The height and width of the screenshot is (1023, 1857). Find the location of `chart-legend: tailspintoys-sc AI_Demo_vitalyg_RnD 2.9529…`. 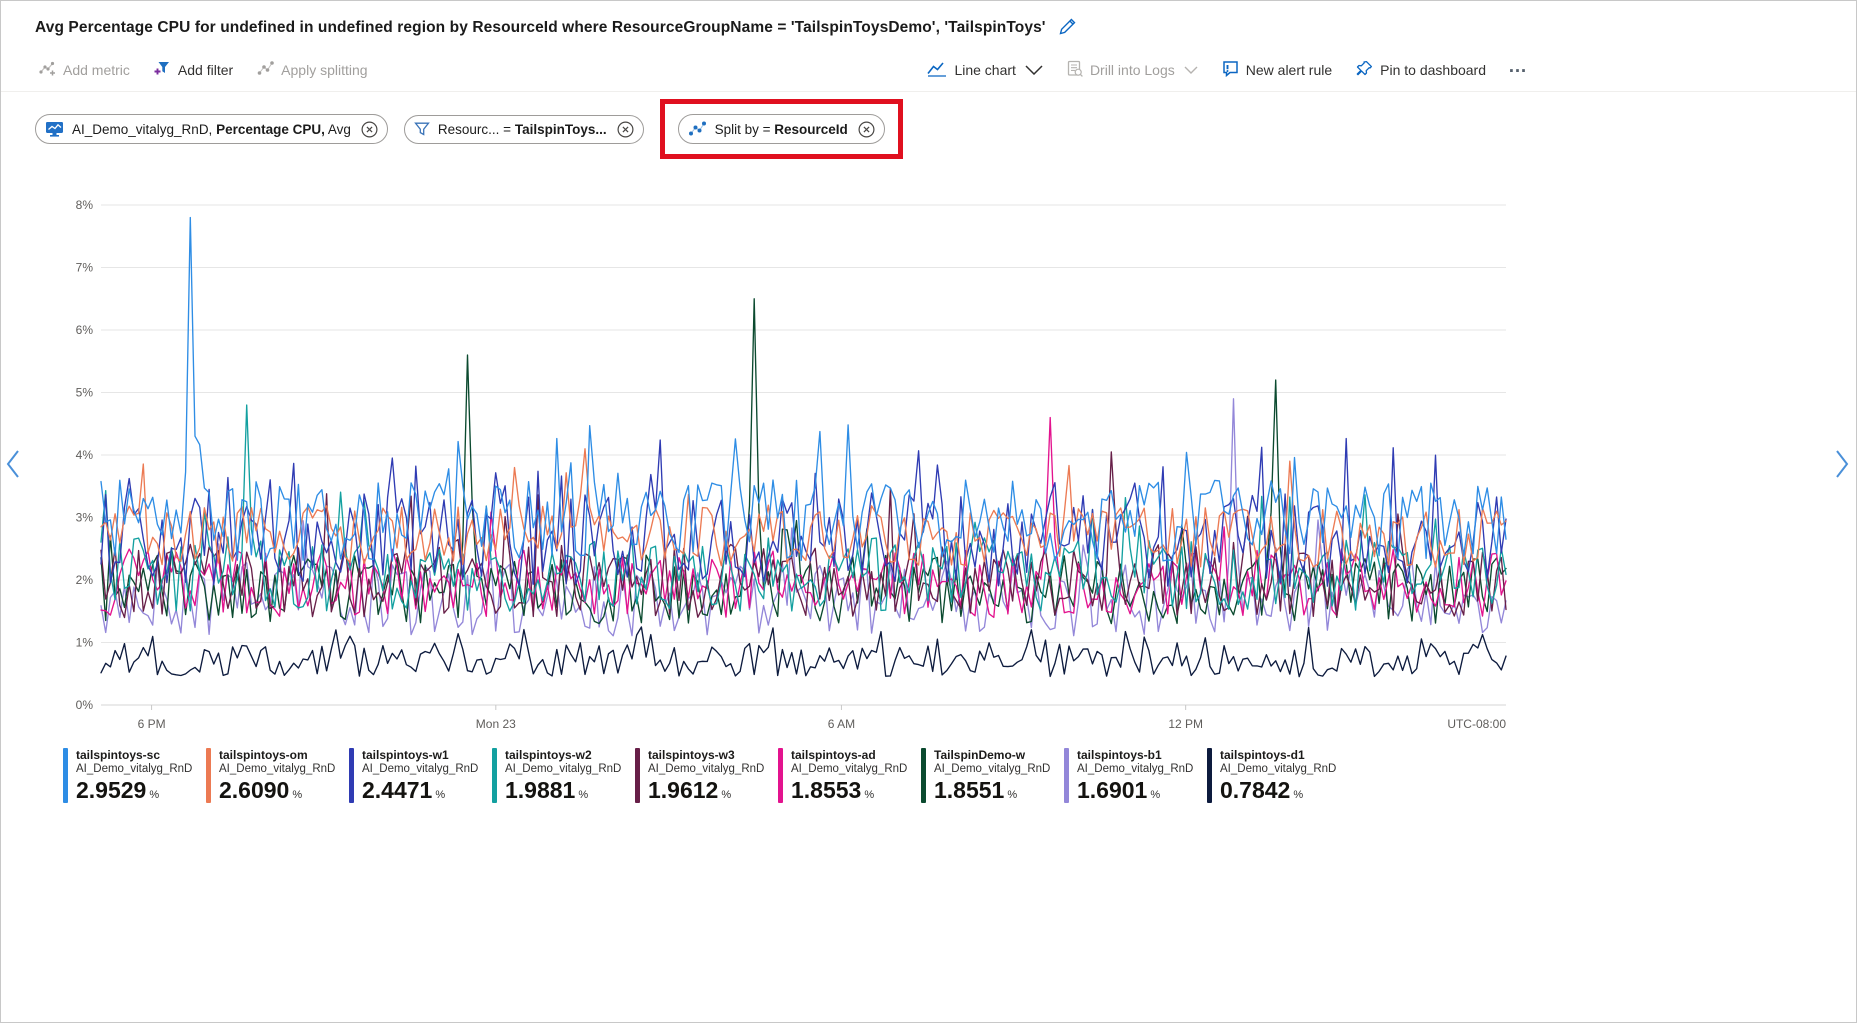

chart-legend: tailspintoys-sc AI_Demo_vitalyg_RnD 2.9529… is located at coordinates (928, 776).